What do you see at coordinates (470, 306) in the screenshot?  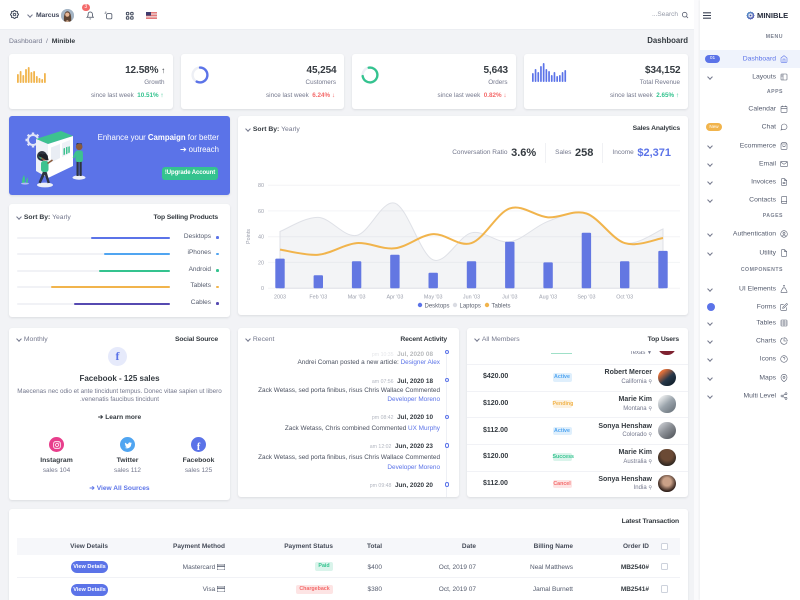 I see `svg-text: Laptops` at bounding box center [470, 306].